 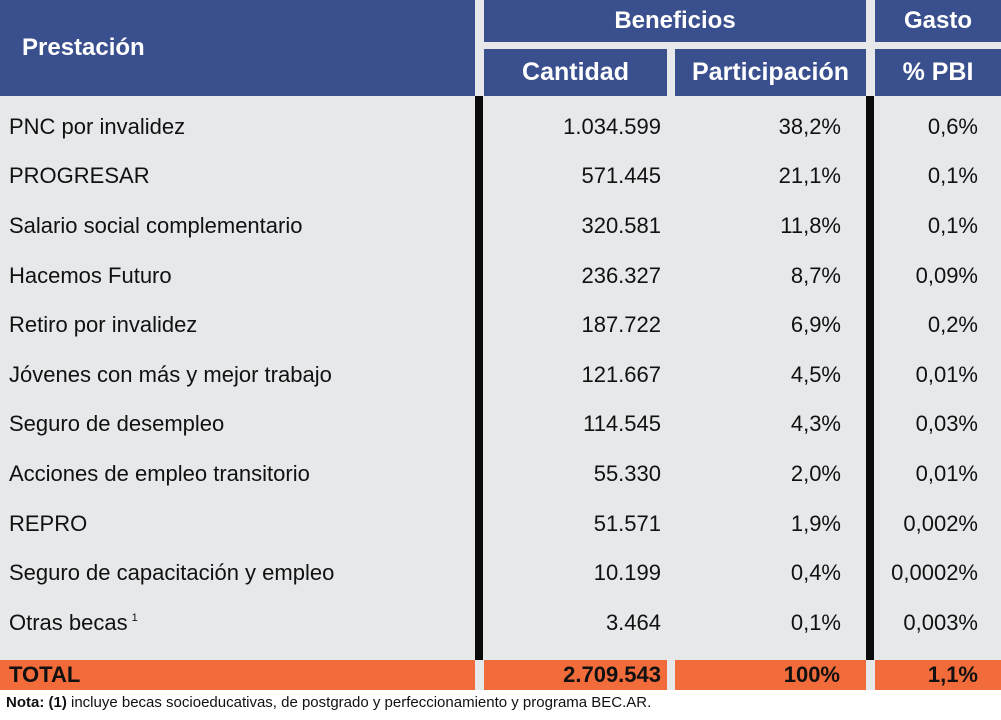 What do you see at coordinates (815, 573) in the screenshot?
I see `row-participacion: 0,4%` at bounding box center [815, 573].